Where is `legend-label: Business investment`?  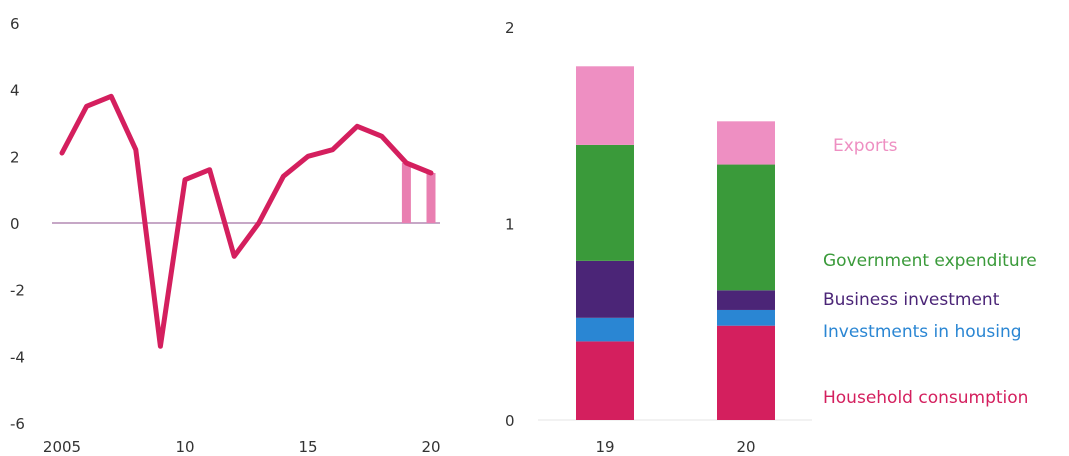 legend-label: Business investment is located at coordinates (911, 300).